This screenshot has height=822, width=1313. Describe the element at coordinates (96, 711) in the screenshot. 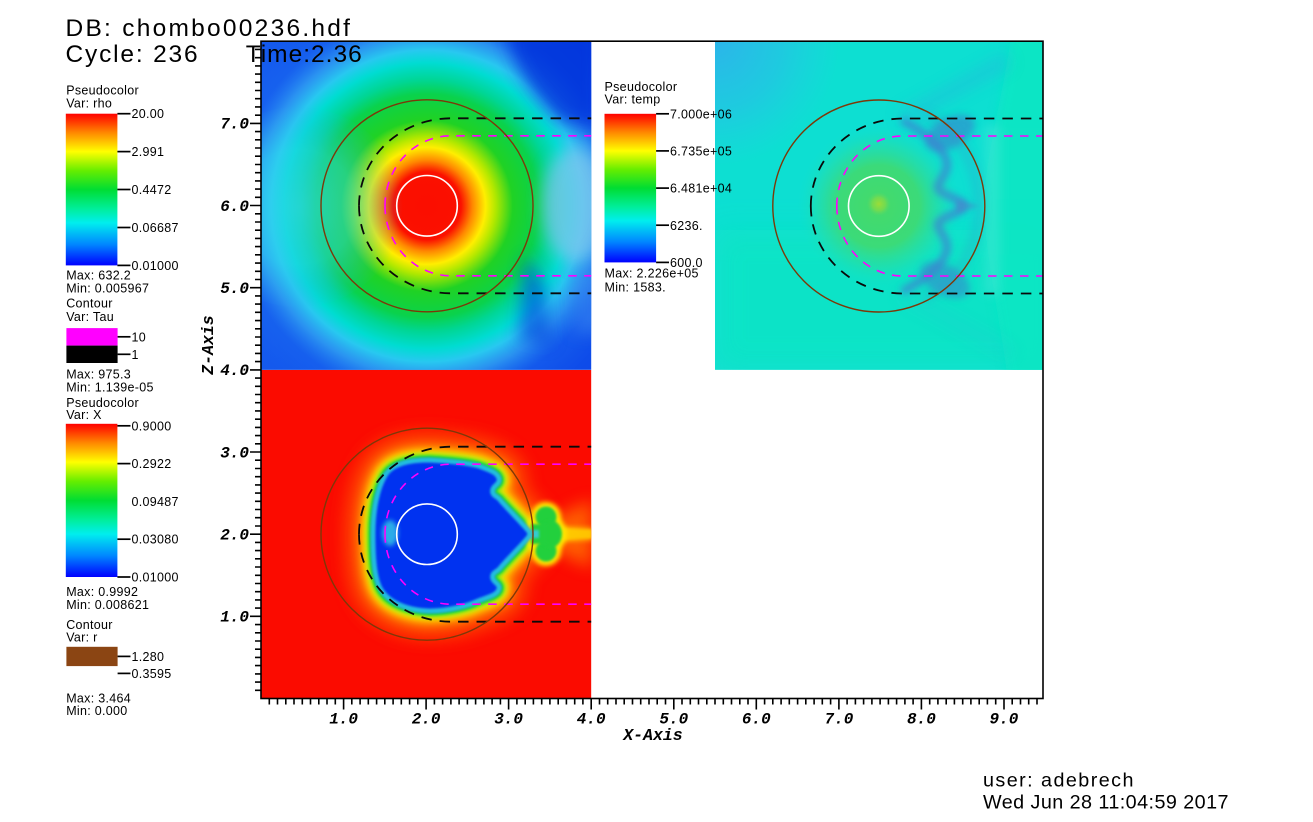

I see `svg-text: Min: 0.000` at that location.